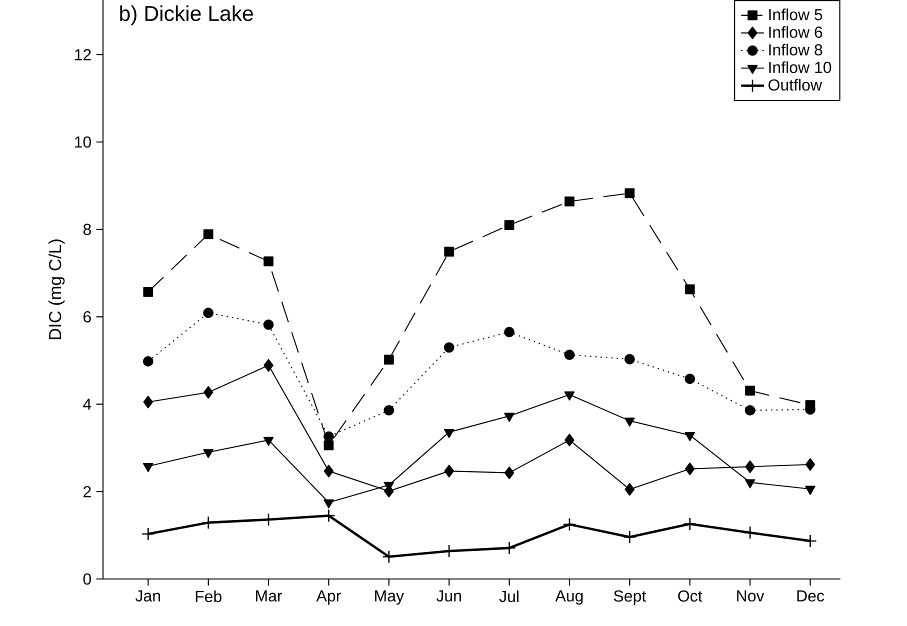  I want to click on x-tick-label: Jul, so click(508, 596).